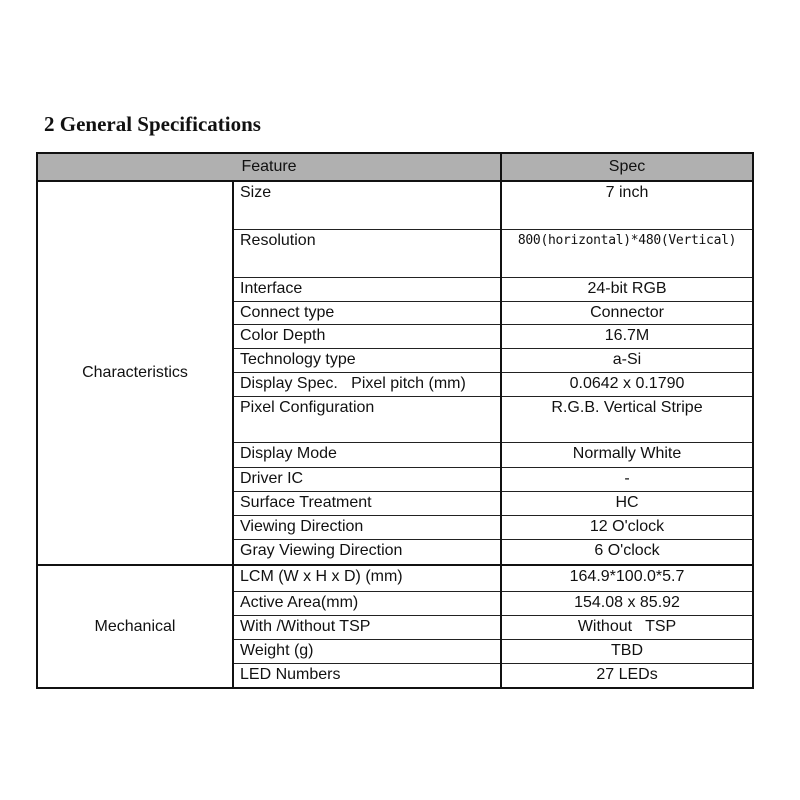 This screenshot has height=800, width=800. Describe the element at coordinates (627, 675) in the screenshot. I see `spec-cell: 27 LEDs` at that location.